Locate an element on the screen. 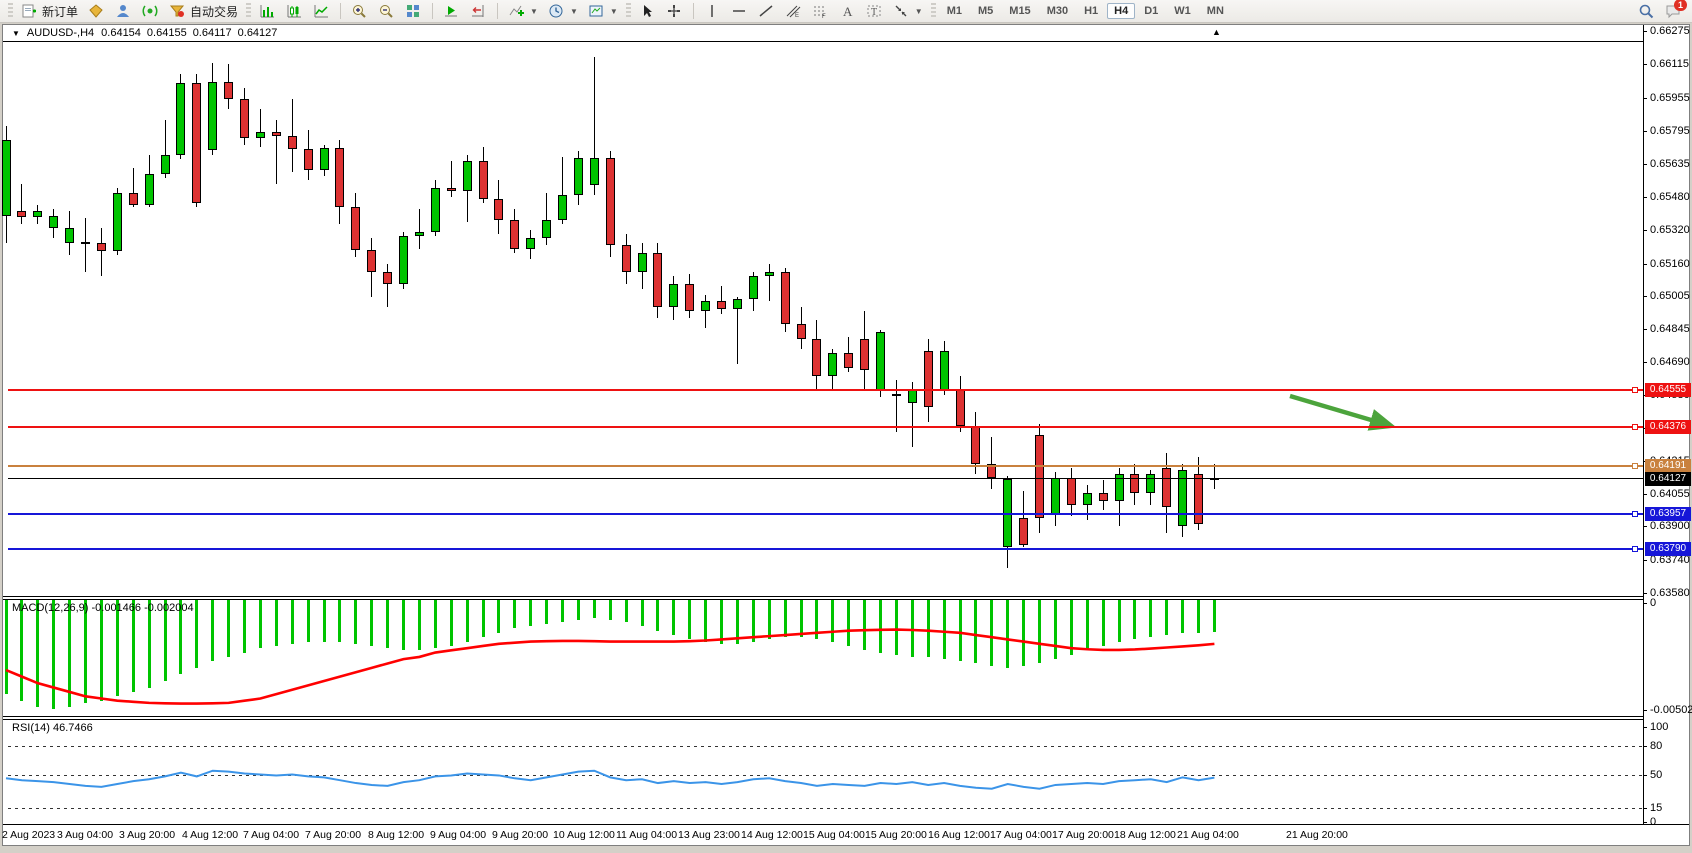 The width and height of the screenshot is (1692, 853). text-label-button: T is located at coordinates (874, 11).